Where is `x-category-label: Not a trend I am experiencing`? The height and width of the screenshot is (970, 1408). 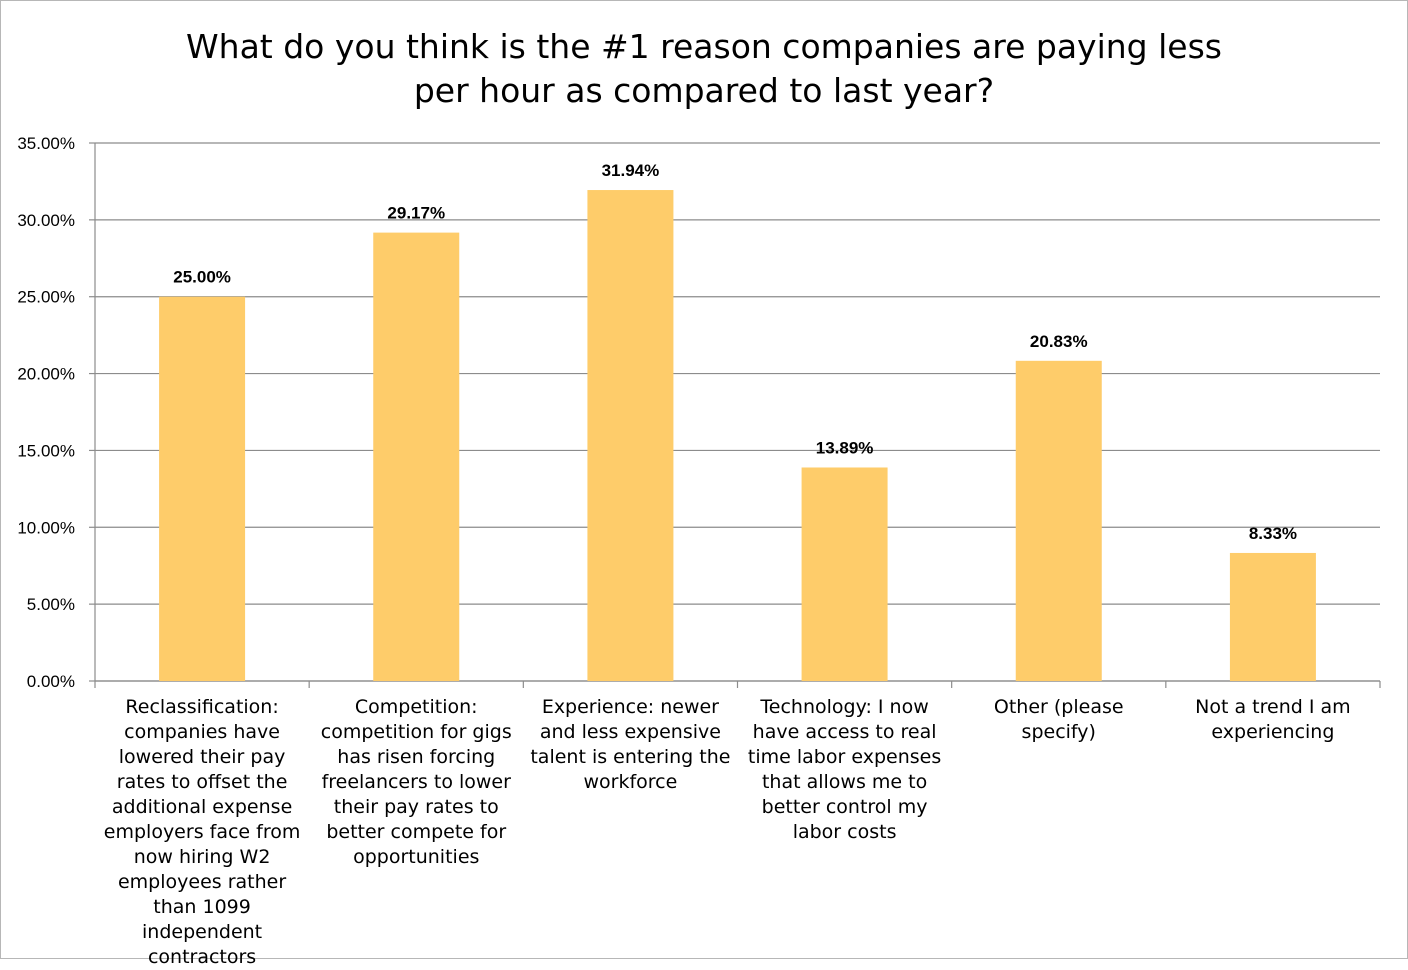
x-category-label: Not a trend I am experiencing is located at coordinates (1273, 719).